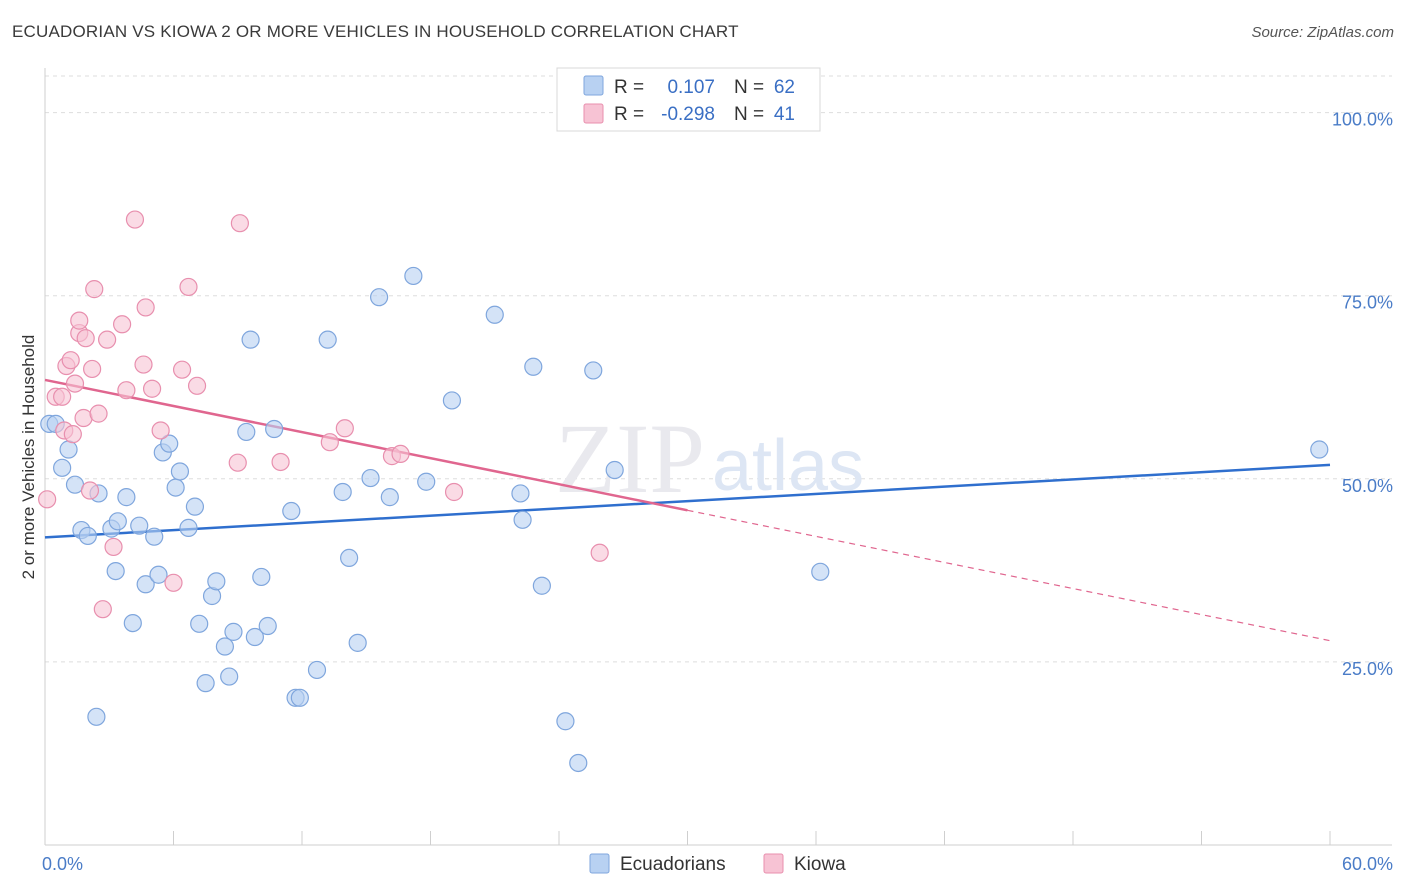 Image resolution: width=1406 pixels, height=892 pixels. Describe the element at coordinates (599, 863) in the screenshot. I see `bottom-legend-swatch-ecuadorians` at that location.